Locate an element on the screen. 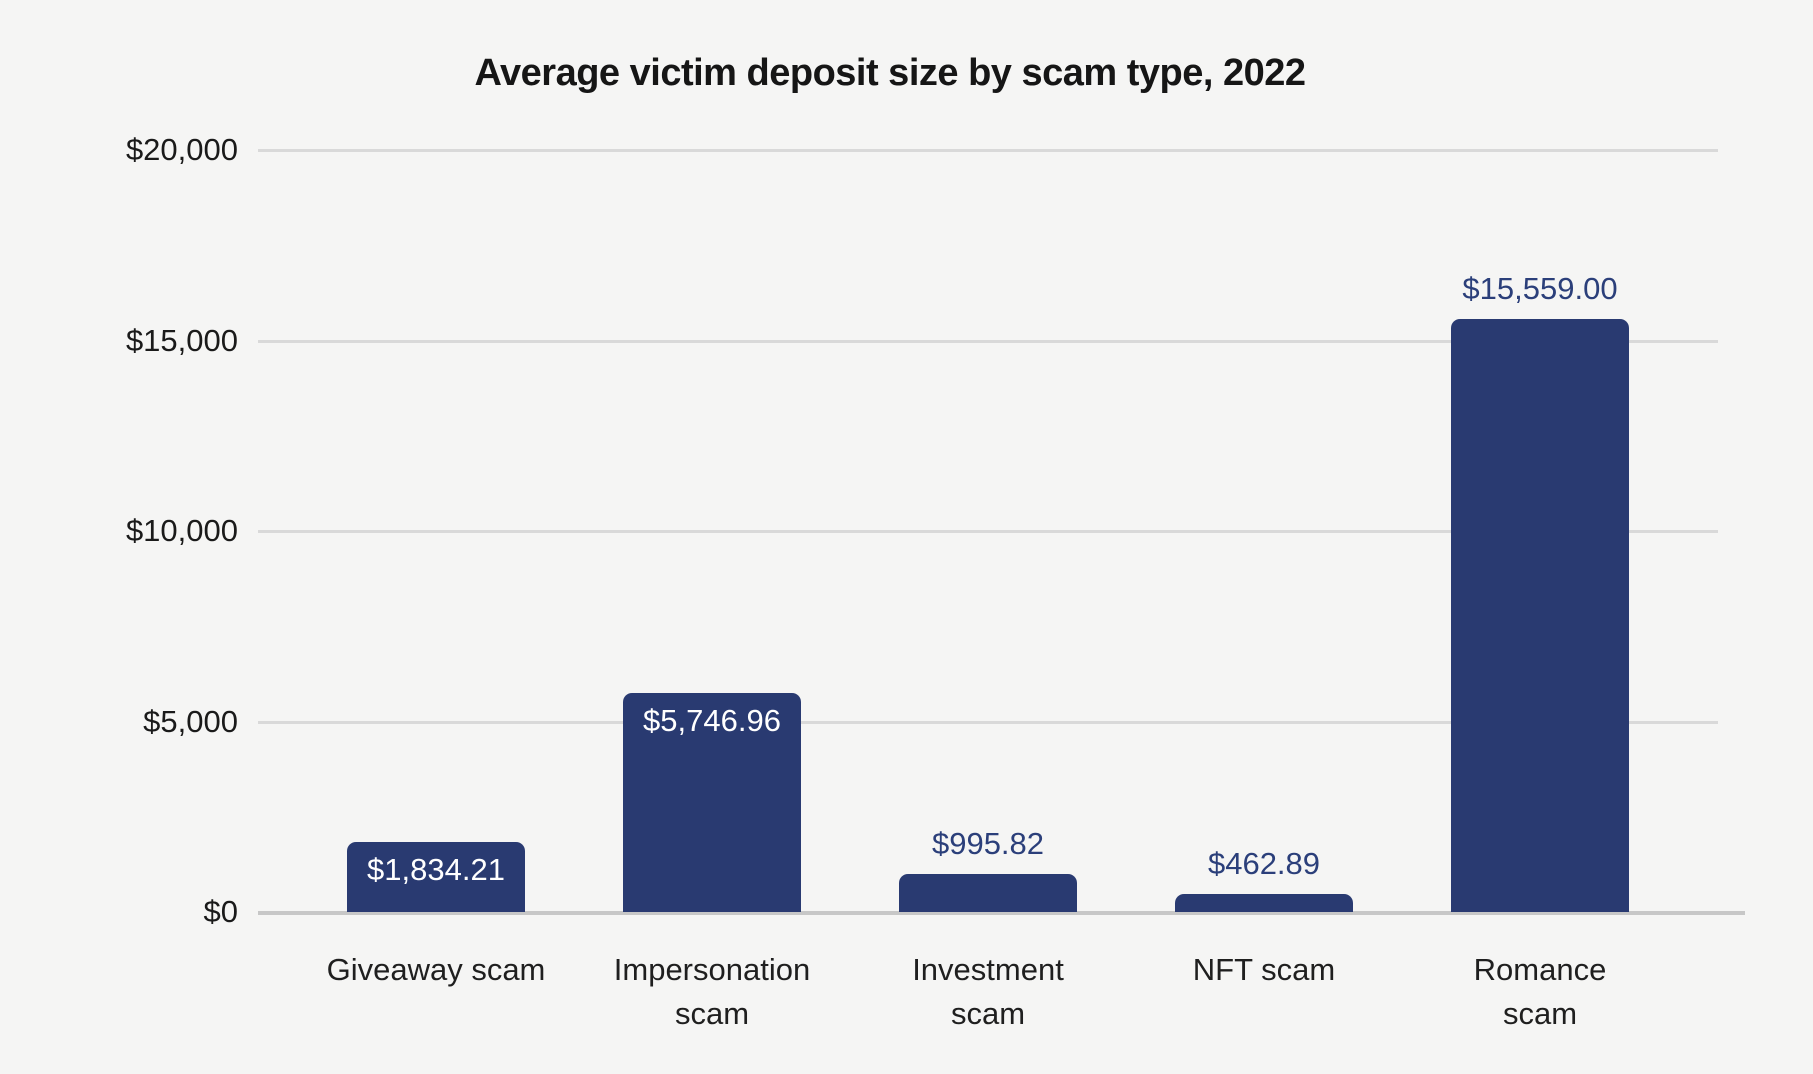 This screenshot has height=1074, width=1813. y-tick-label-10000: $10,000 is located at coordinates (181, 530).